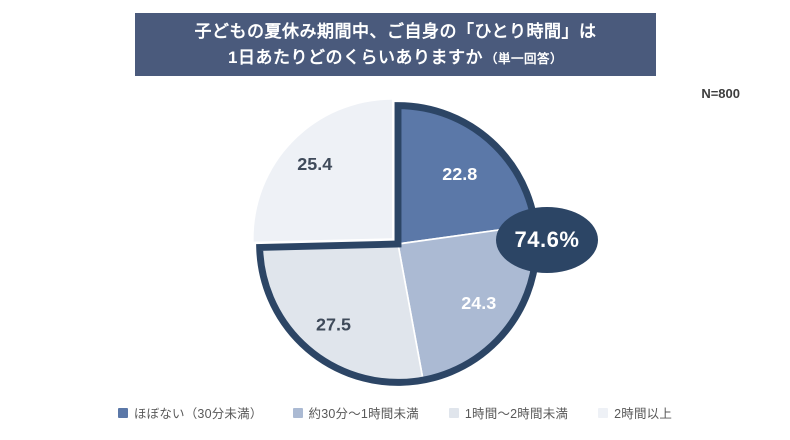 This screenshot has height=440, width=790. I want to click on legend-item-1: 約30分〜1時間未満, so click(355, 412).